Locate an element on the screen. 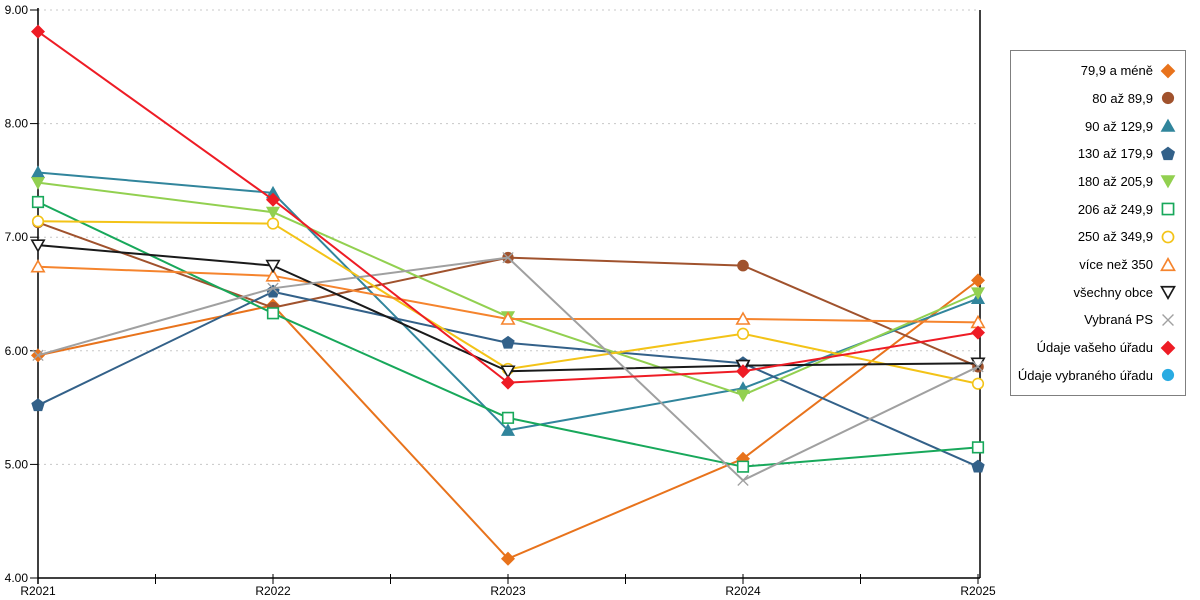 The image size is (1200, 600). legend-label: 79,9 a méně is located at coordinates (1116, 71).